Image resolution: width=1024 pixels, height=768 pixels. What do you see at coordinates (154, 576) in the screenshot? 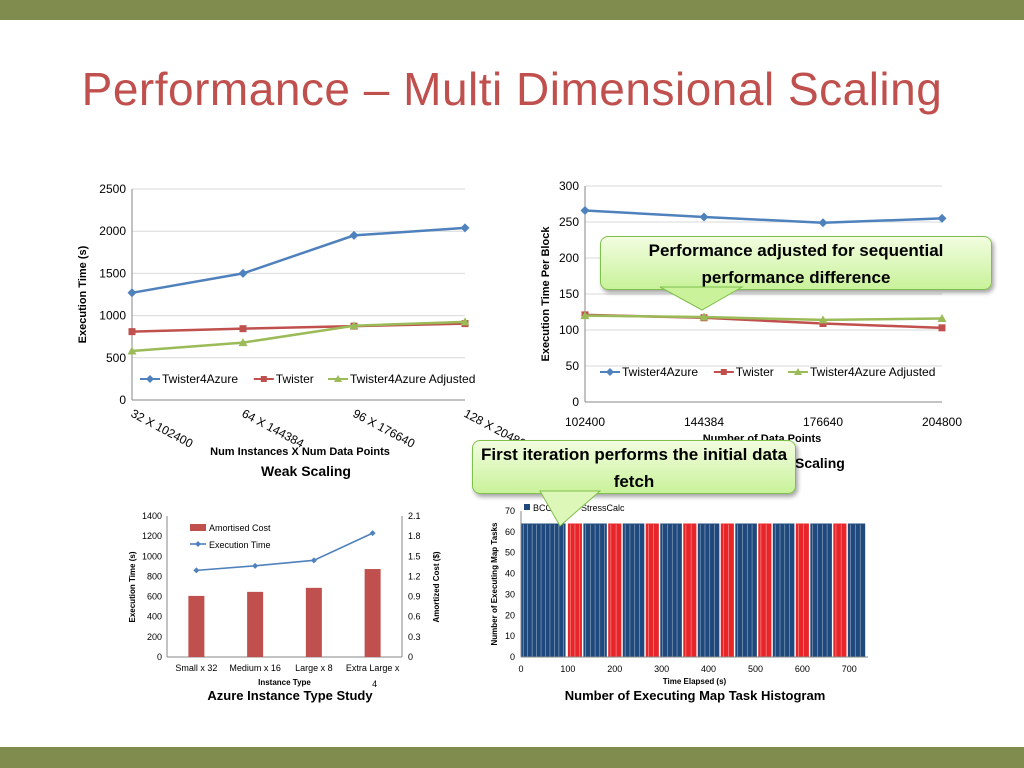
I see `y-tick-label: 800` at bounding box center [154, 576].